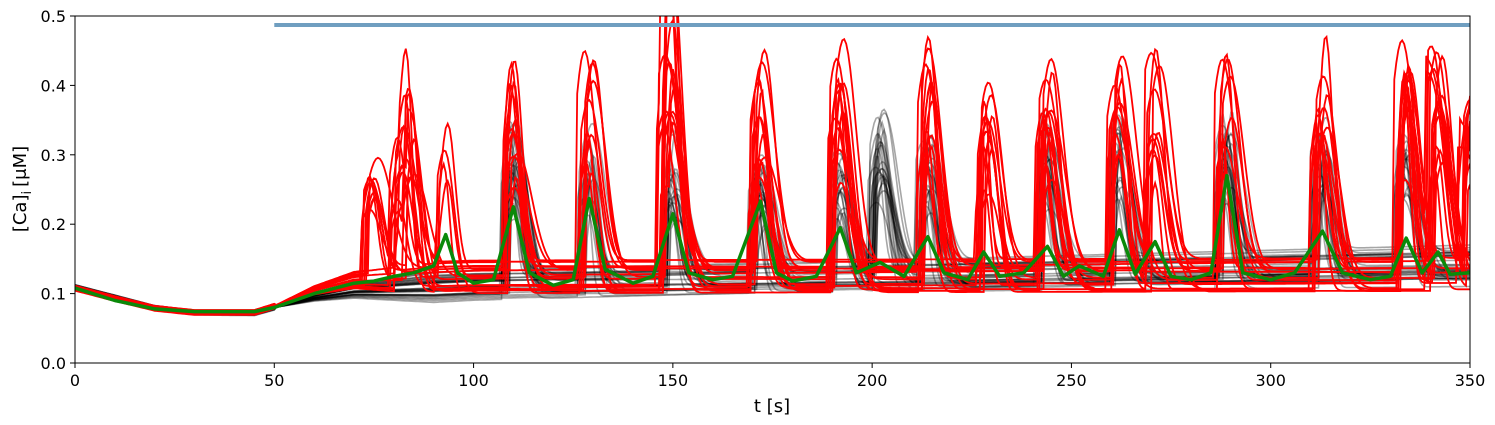 Image resolution: width=1495 pixels, height=425 pixels. Describe the element at coordinates (772, 406) in the screenshot. I see `x-axis-label: t [s]` at that location.